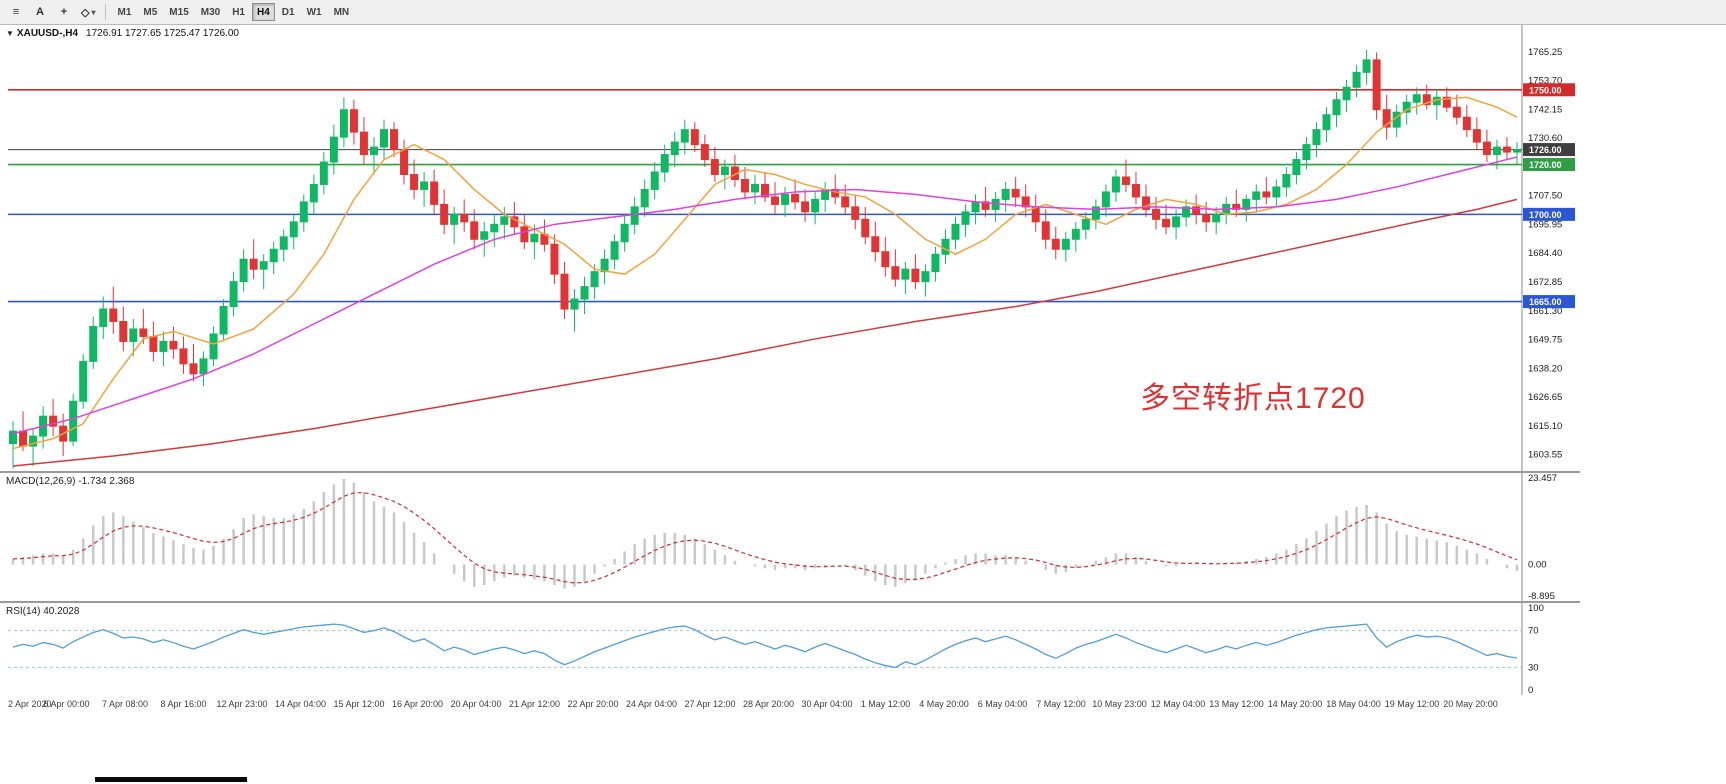 Image resolution: width=1726 pixels, height=784 pixels. What do you see at coordinates (1119, 704) in the screenshot?
I see `time-axis-label: 10 May 23:00` at bounding box center [1119, 704].